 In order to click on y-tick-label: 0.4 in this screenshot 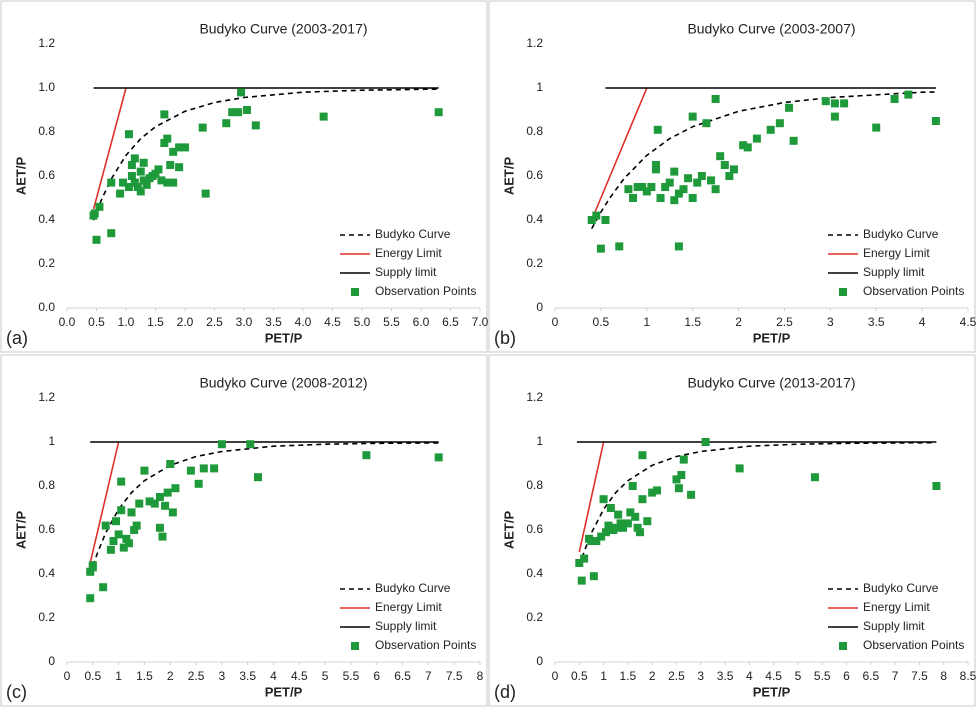, I will do `click(46, 573)`.